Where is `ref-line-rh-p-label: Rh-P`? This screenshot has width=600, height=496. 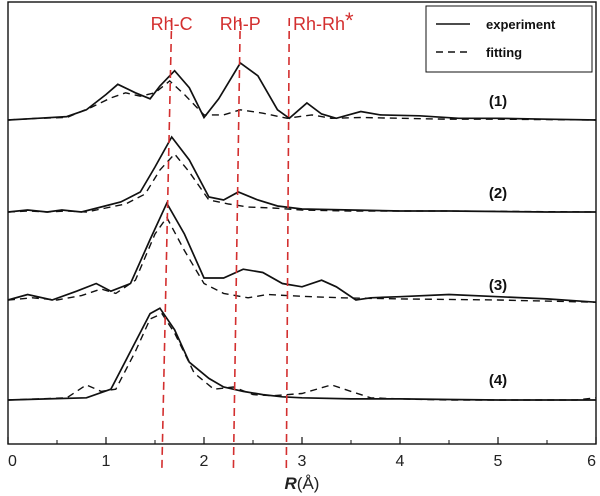
ref-line-rh-p-label: Rh-P is located at coordinates (240, 24).